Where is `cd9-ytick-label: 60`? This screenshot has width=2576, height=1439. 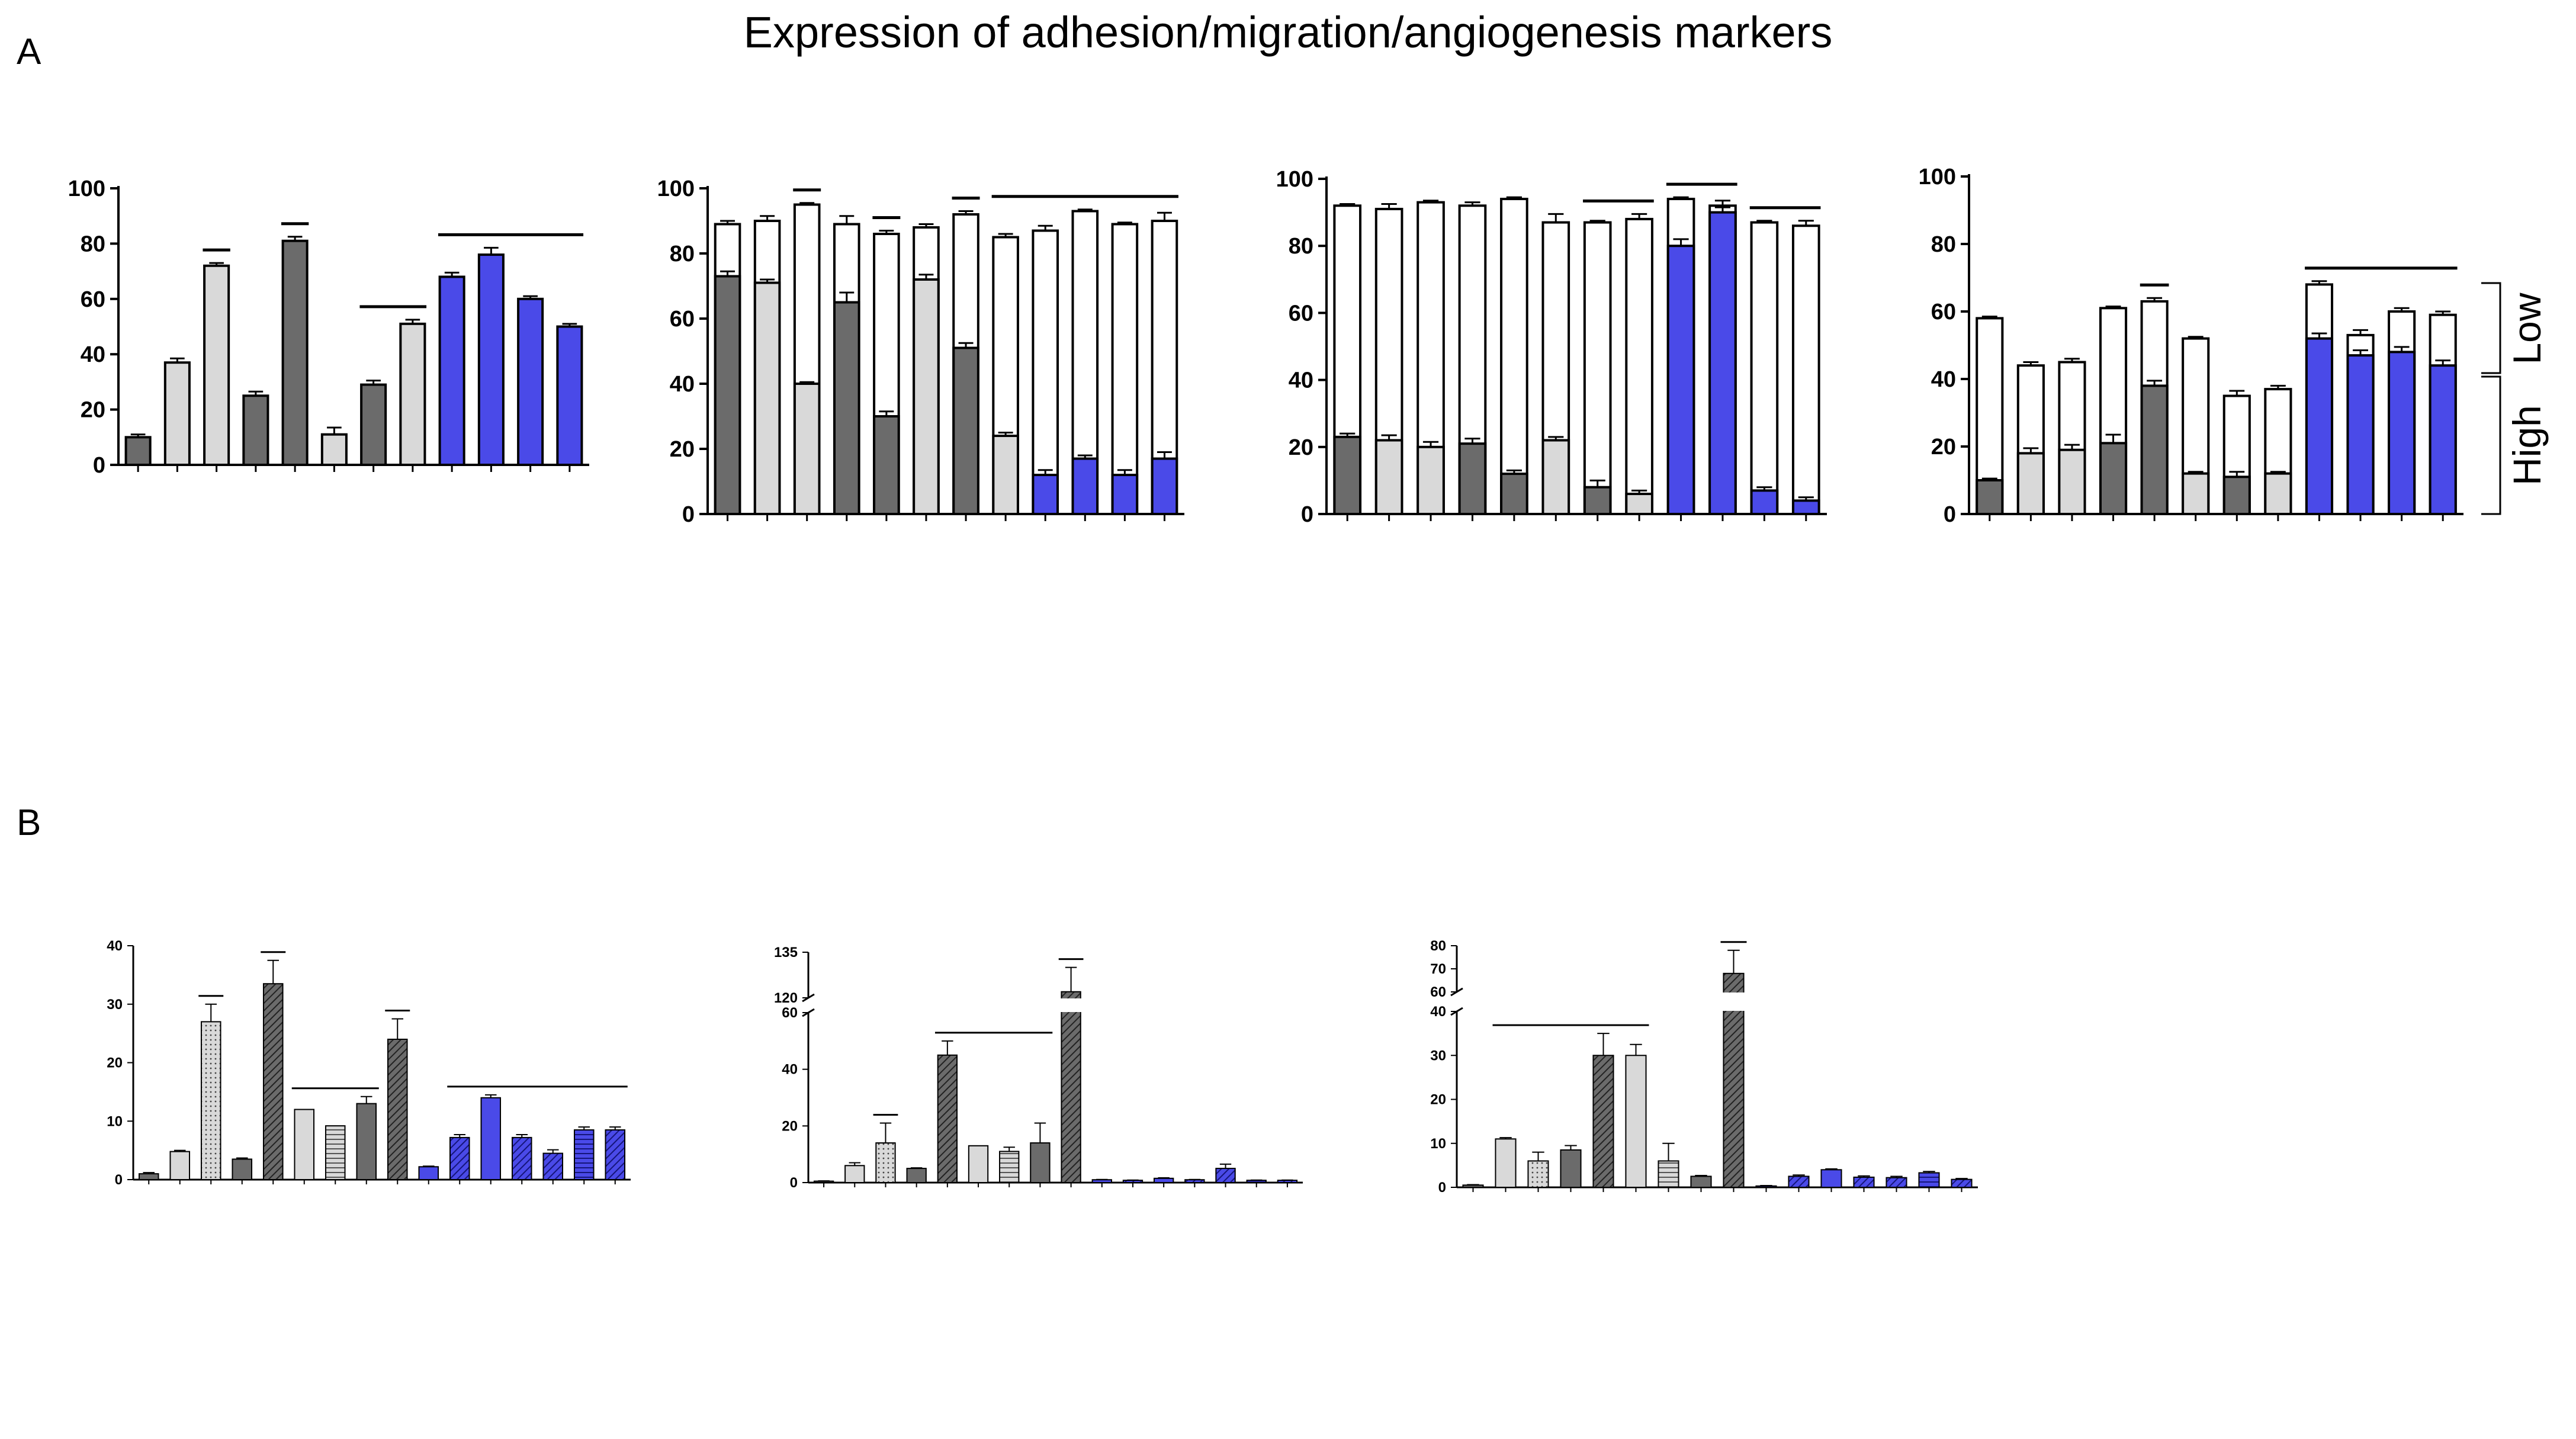 cd9-ytick-label: 60 is located at coordinates (93, 300).